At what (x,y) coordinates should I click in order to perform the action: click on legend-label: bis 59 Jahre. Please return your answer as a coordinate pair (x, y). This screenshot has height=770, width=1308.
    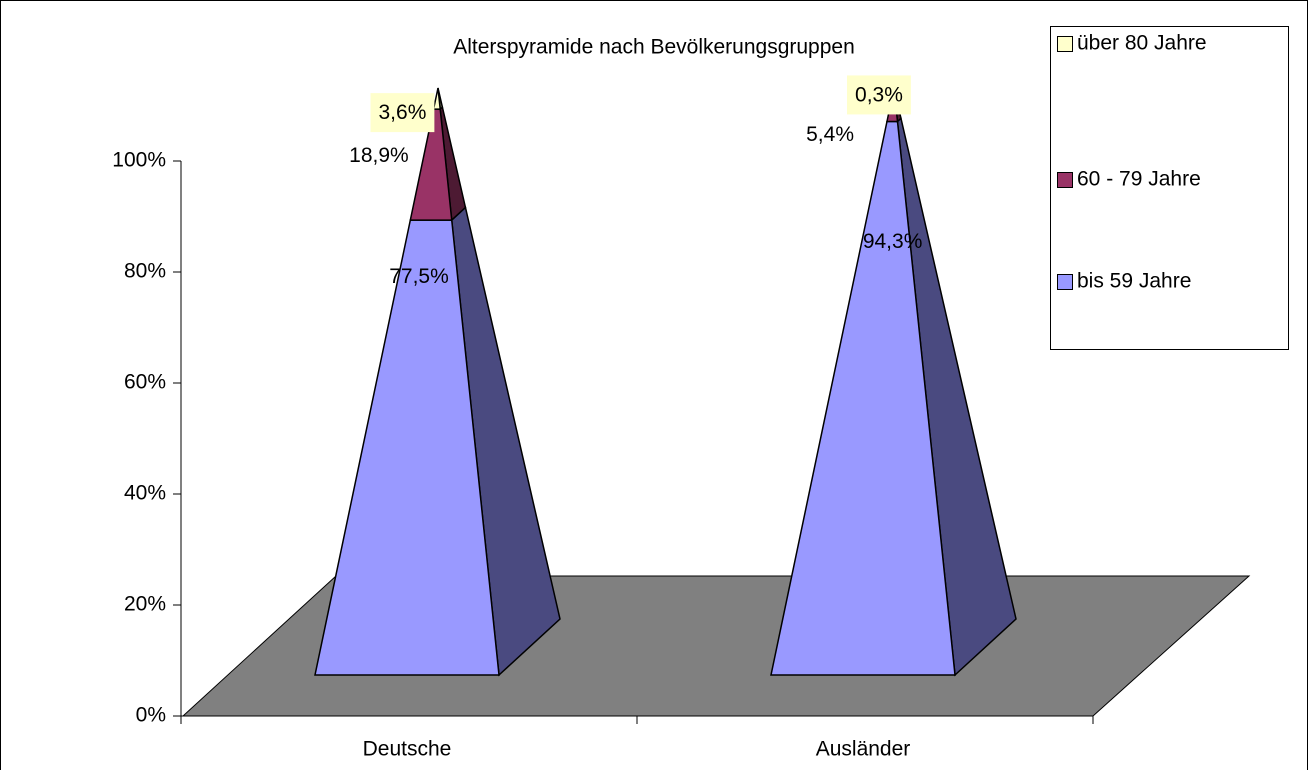
    Looking at the image, I should click on (1134, 281).